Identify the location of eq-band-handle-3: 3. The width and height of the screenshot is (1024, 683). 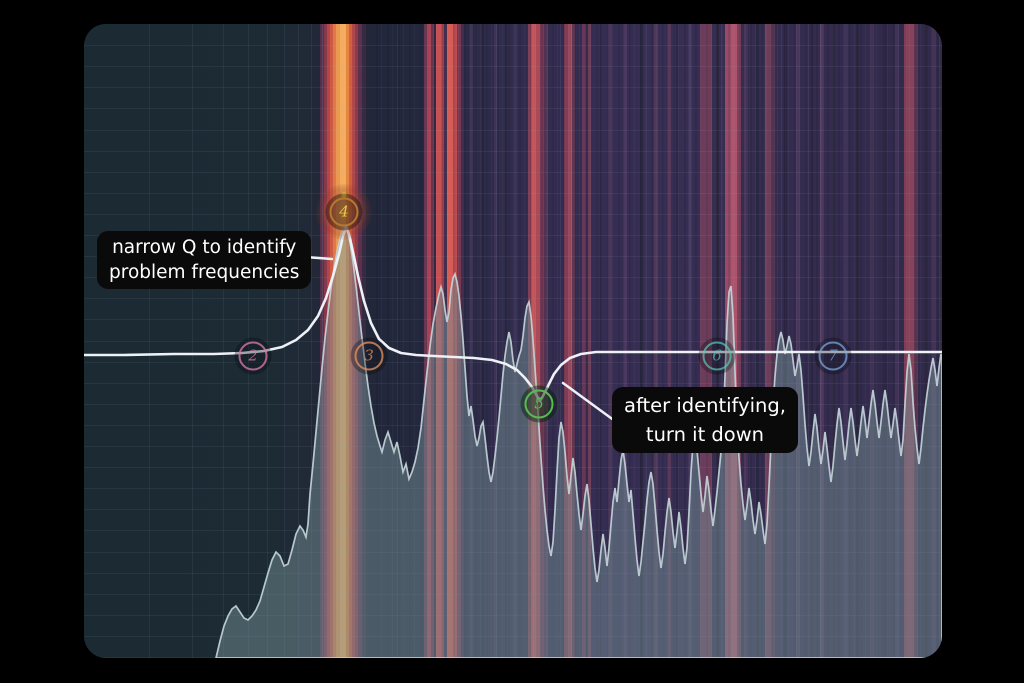
(369, 356).